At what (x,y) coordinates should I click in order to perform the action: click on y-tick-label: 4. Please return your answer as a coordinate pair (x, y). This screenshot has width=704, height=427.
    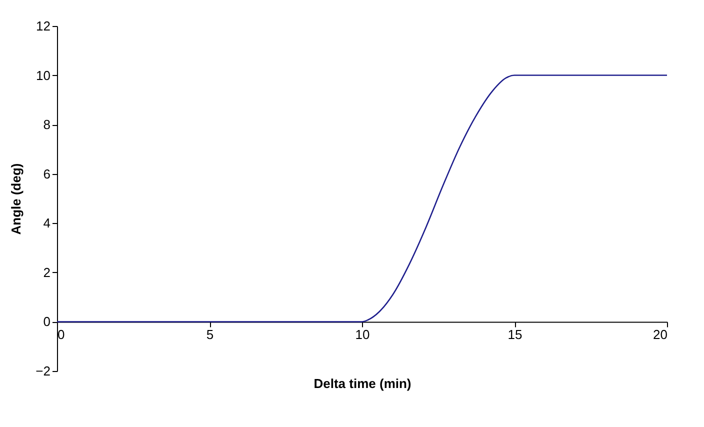
    Looking at the image, I should click on (46, 223).